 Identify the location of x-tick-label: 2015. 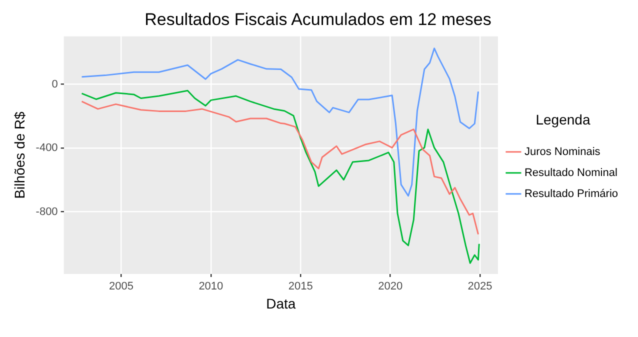
(300, 286).